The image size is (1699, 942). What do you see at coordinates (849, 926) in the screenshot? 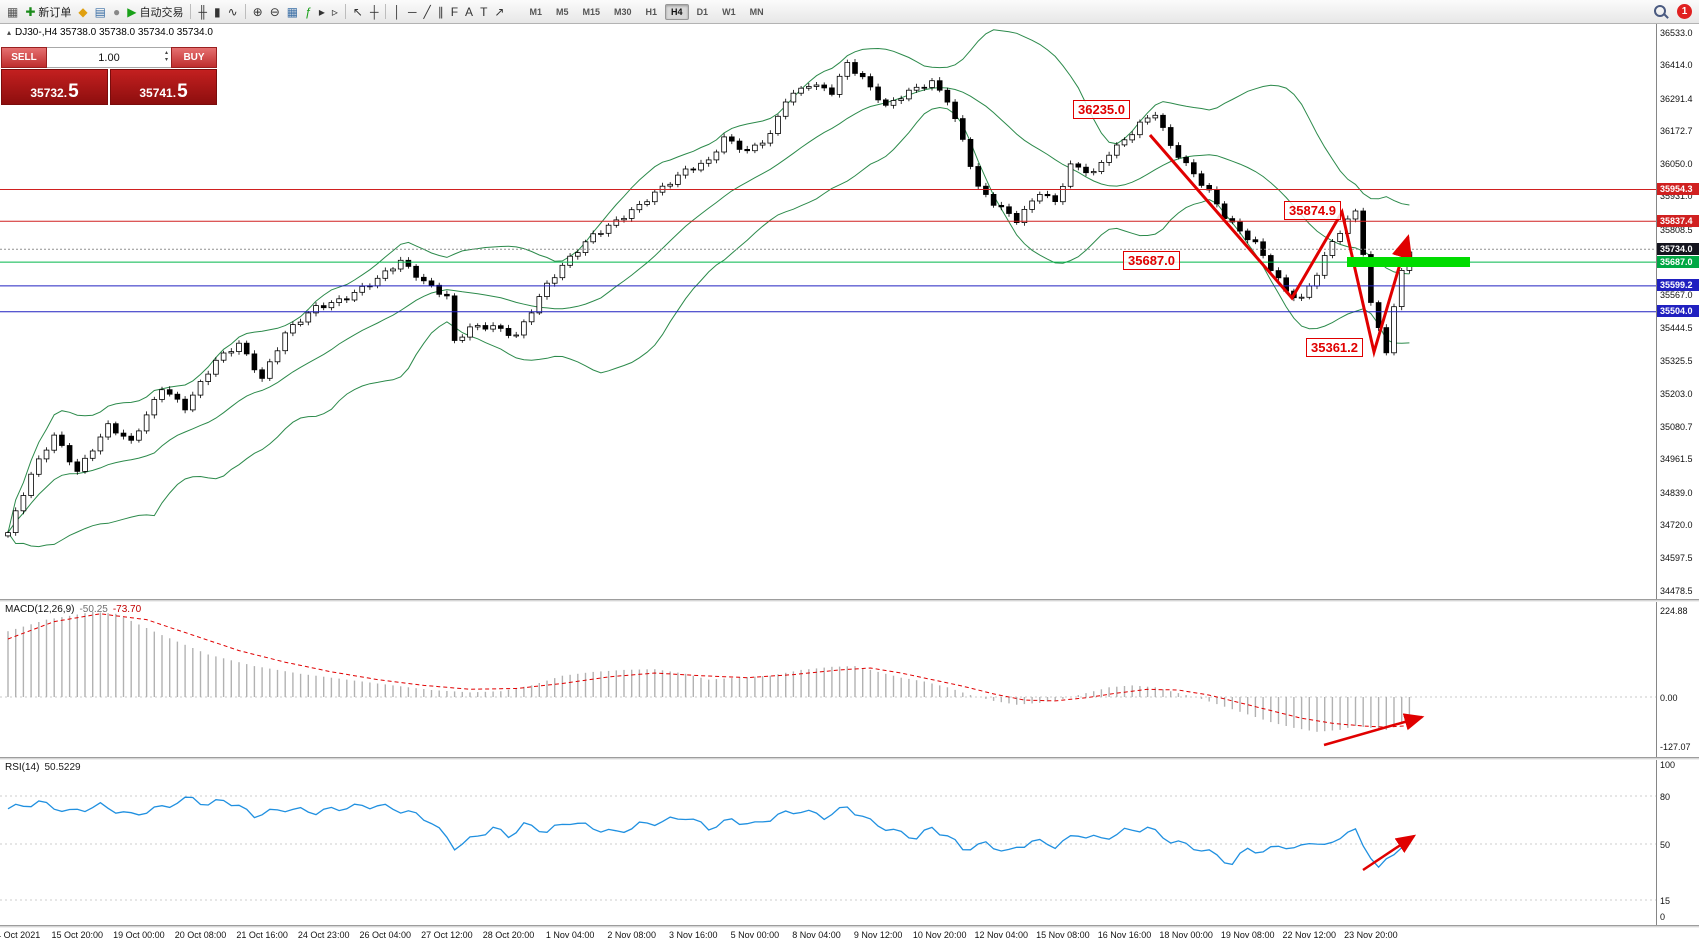
I see `panel-splitter-axis` at bounding box center [849, 926].